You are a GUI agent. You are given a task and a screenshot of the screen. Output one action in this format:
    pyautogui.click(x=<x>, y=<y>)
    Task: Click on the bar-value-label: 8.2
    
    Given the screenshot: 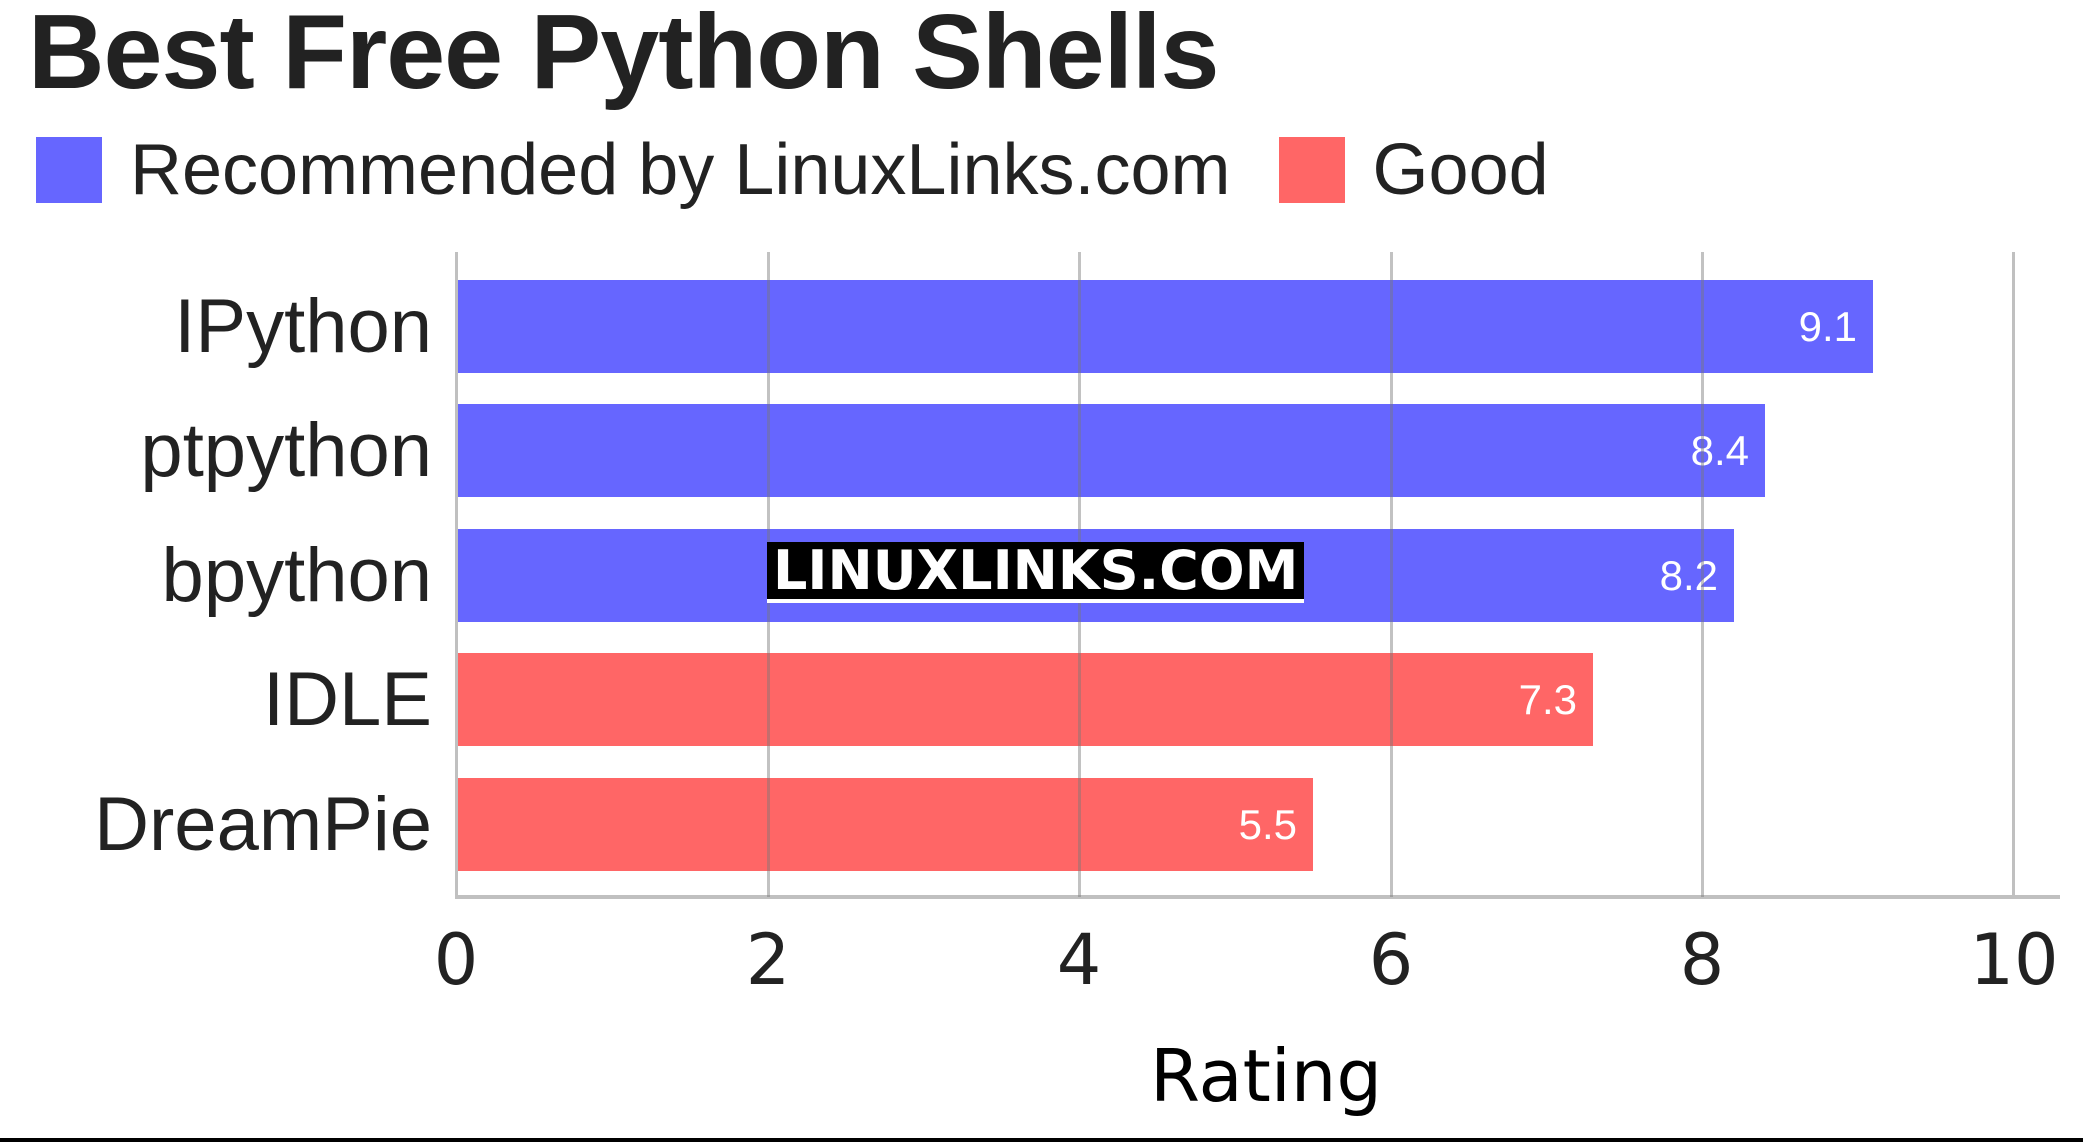 What is the action you would take?
    pyautogui.click(x=1688, y=575)
    